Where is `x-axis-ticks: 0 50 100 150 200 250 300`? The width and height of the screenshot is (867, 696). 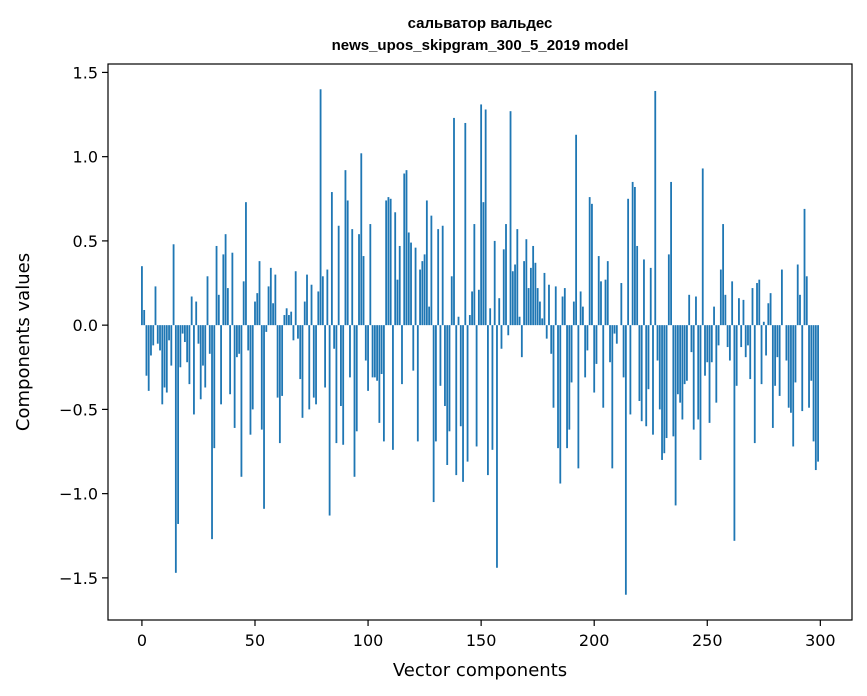
x-axis-ticks: 0 50 100 150 200 250 300 is located at coordinates (486, 635).